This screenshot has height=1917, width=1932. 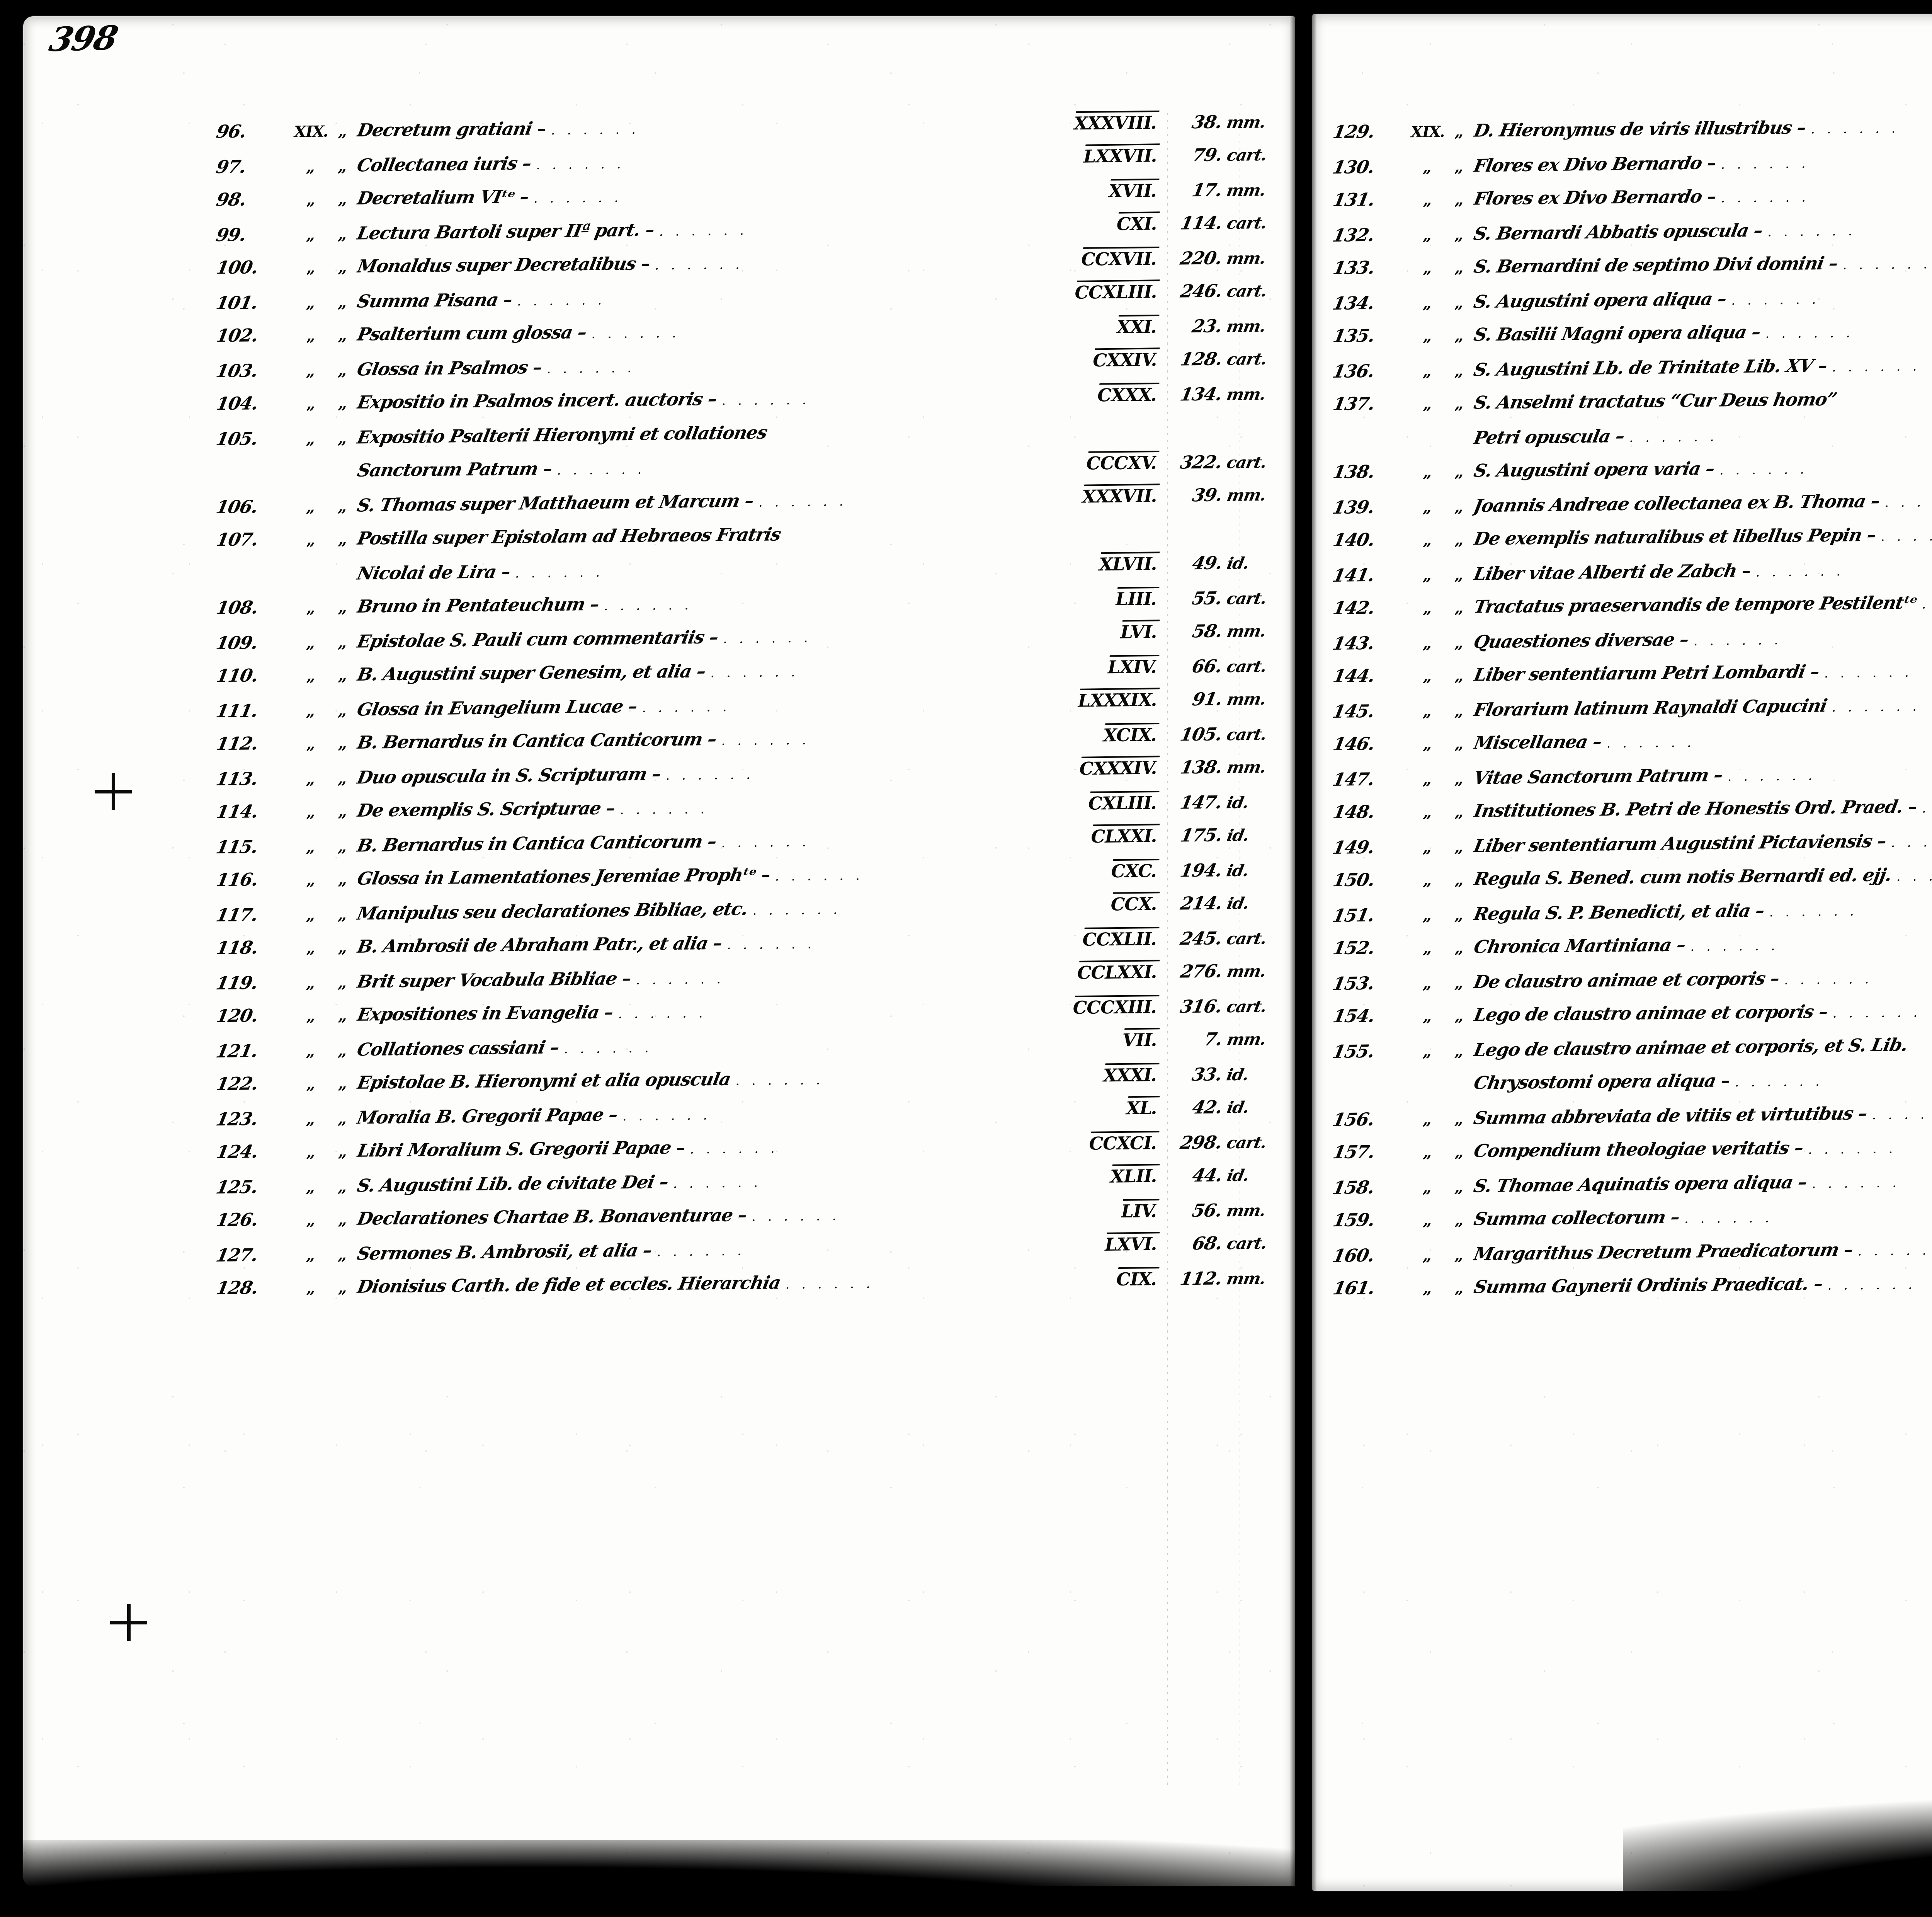 I want to click on entry-number: 149., so click(x=1354, y=847).